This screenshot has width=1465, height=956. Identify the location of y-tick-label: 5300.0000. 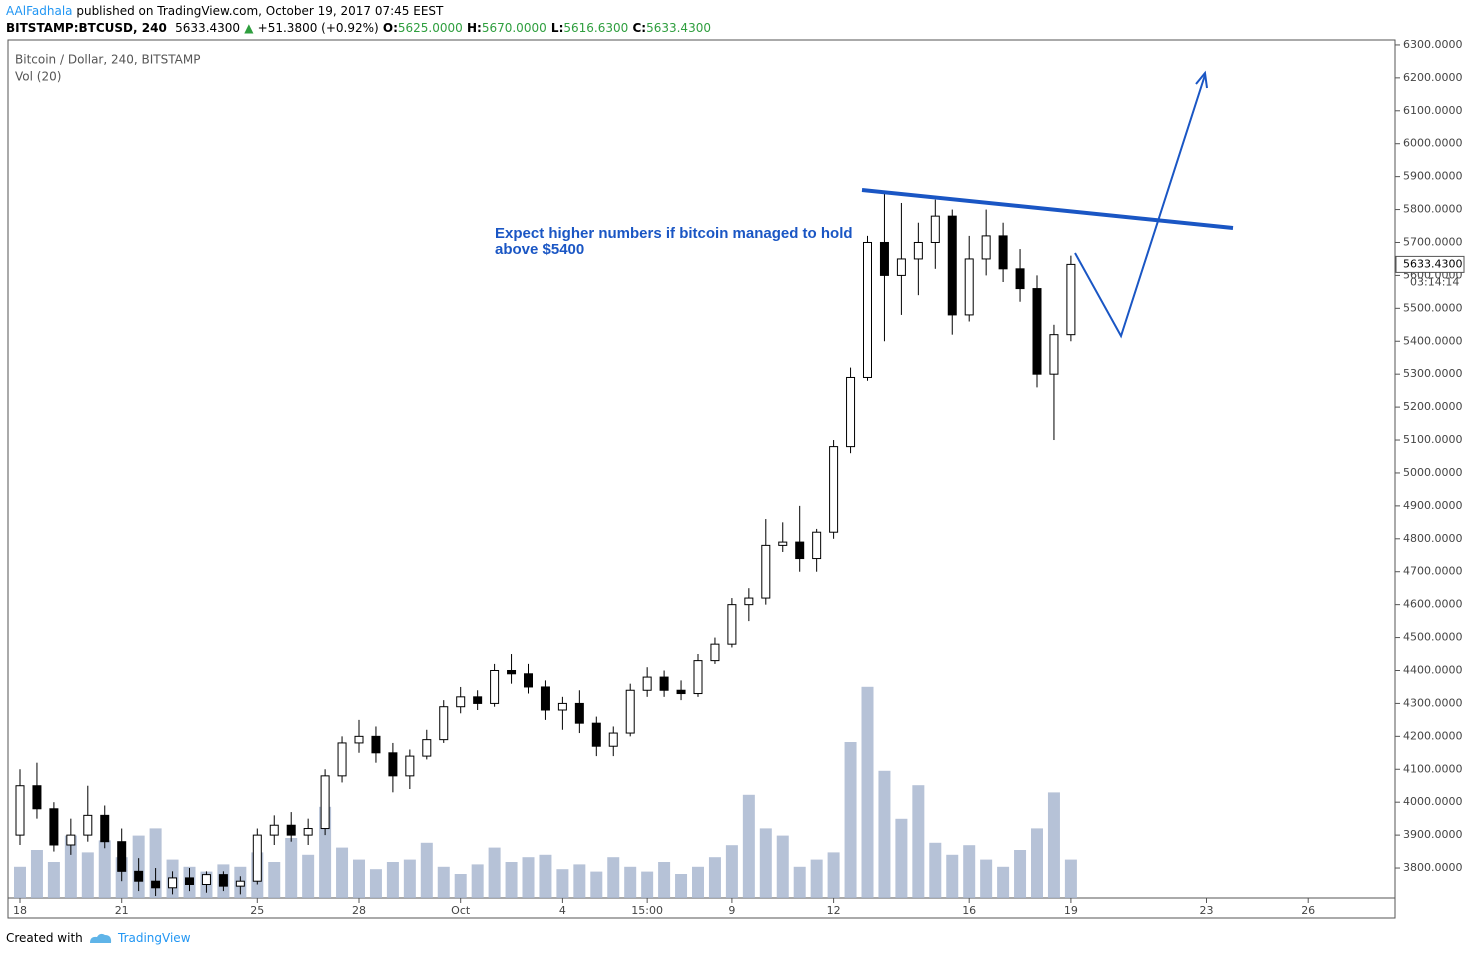
(1433, 373).